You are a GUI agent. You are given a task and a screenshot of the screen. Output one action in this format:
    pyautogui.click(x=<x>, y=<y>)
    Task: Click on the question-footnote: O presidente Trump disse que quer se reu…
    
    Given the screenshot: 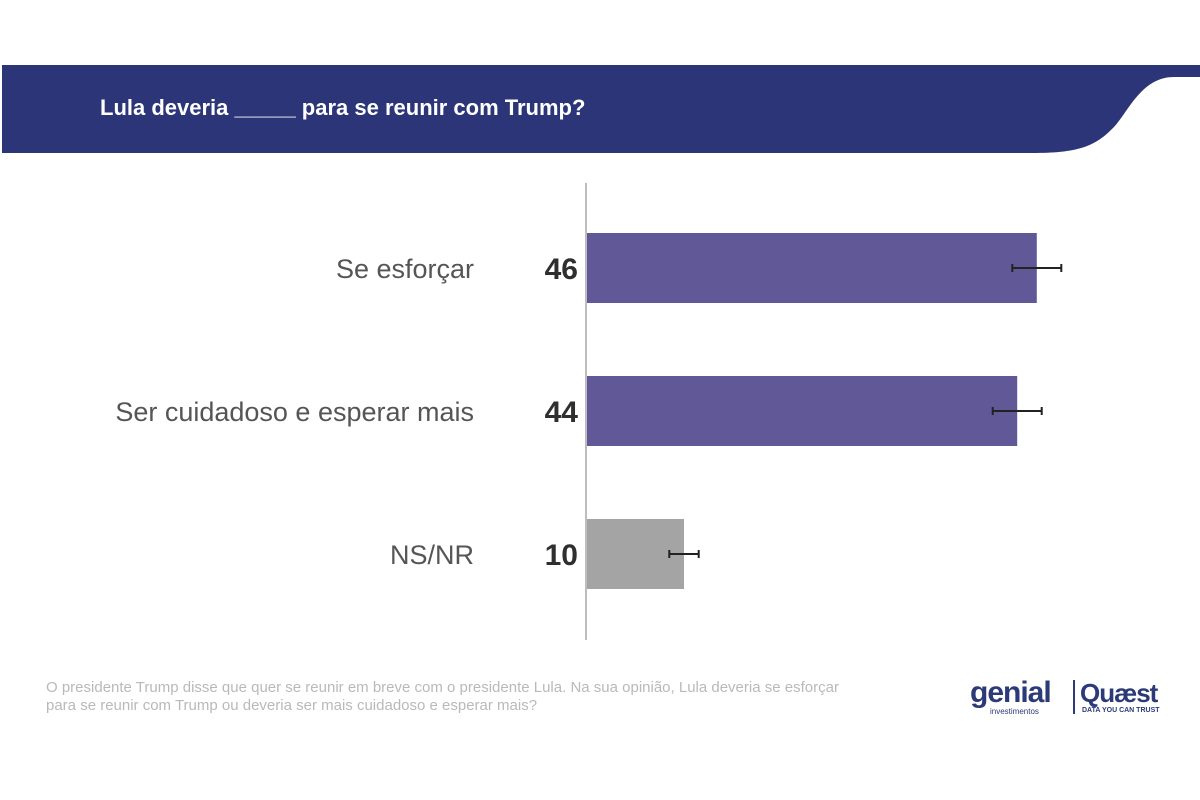 What is the action you would take?
    pyautogui.click(x=442, y=696)
    